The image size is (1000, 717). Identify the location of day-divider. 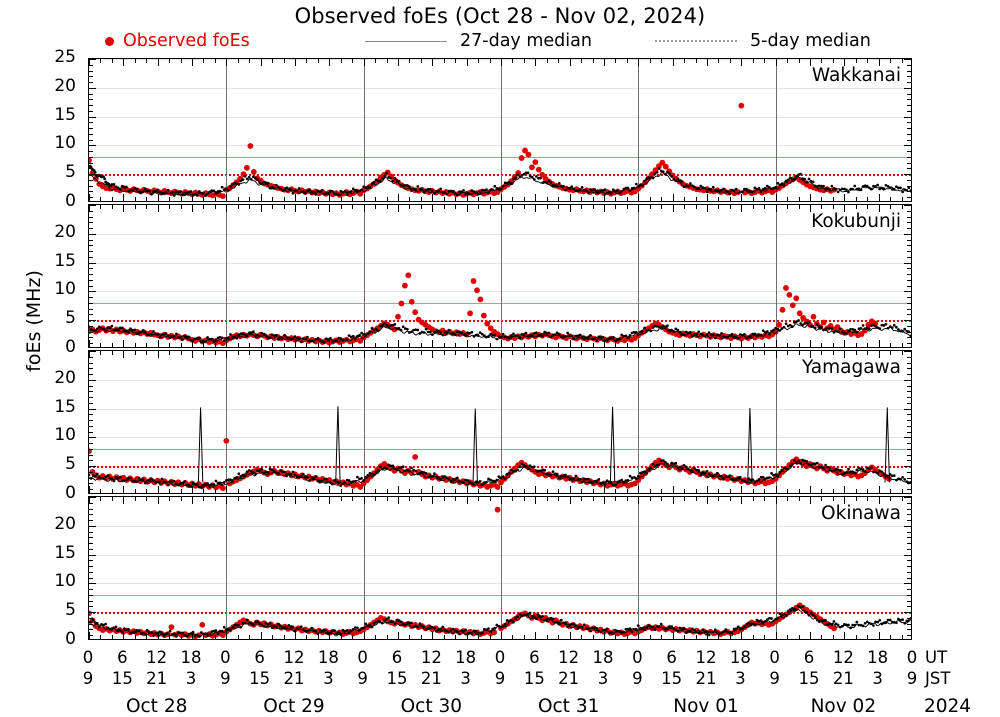
(227, 568).